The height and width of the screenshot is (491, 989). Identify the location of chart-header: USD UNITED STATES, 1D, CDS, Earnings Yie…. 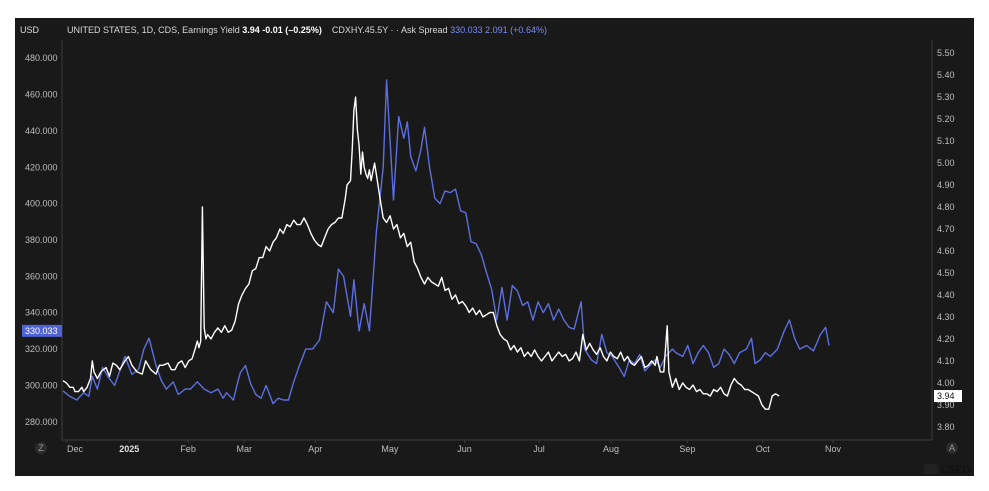
(494, 29).